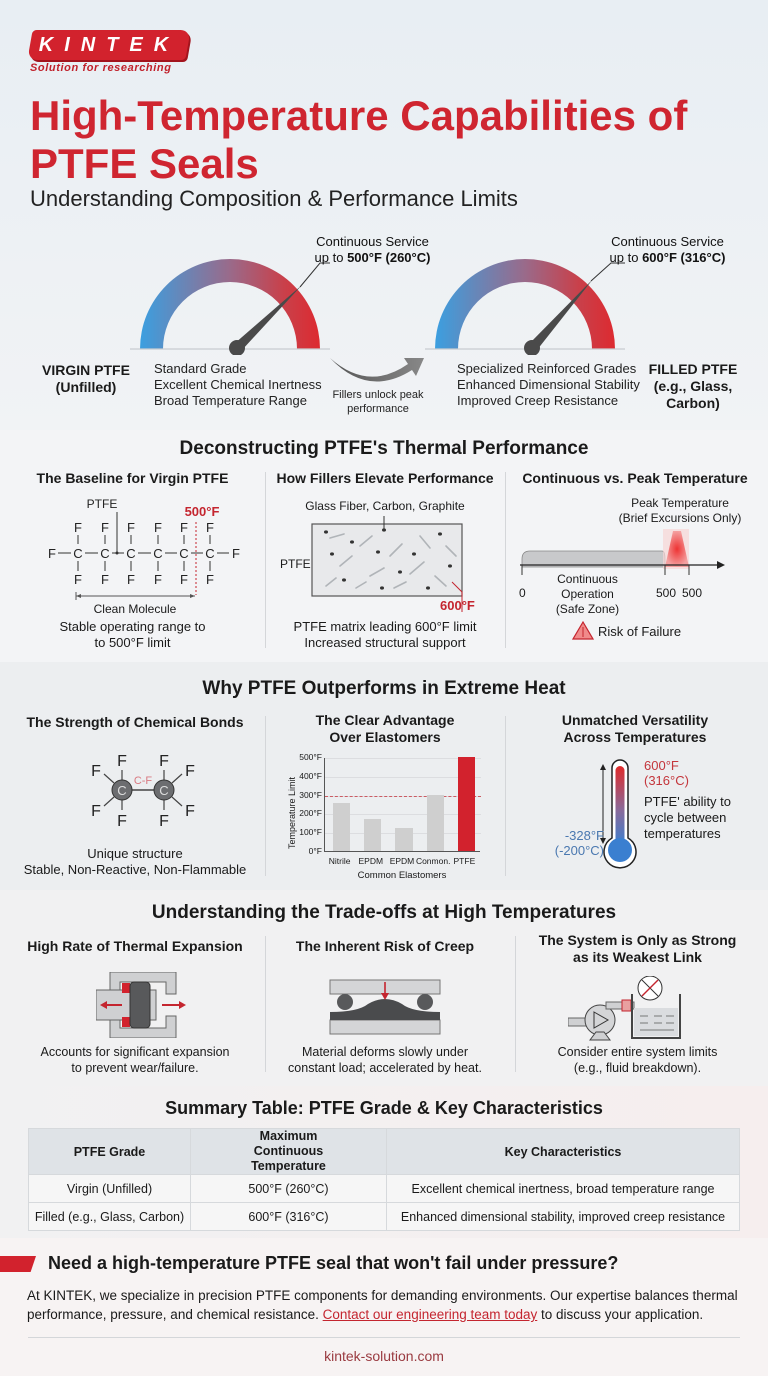  What do you see at coordinates (230, 307) in the screenshot?
I see `virgin-gauge-icon` at bounding box center [230, 307].